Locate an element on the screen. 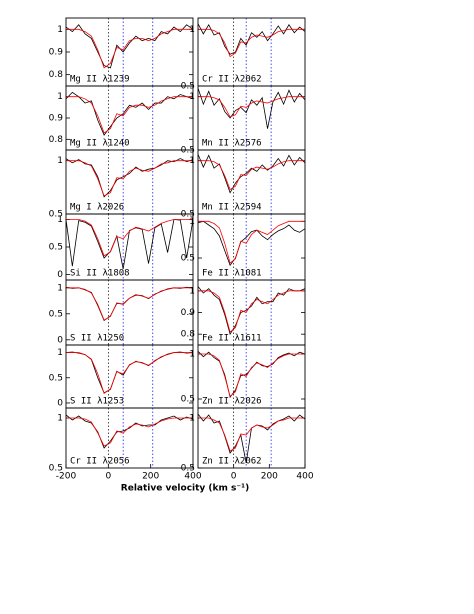 Image resolution: width=474 pixels, height=614 pixels. panel: 0.8 0.9 1 Fe II λ1611 is located at coordinates (243, 312).